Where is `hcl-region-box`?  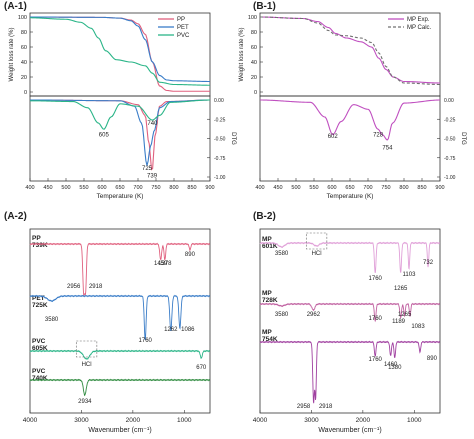
hcl-region-box is located at coordinates (316, 241).